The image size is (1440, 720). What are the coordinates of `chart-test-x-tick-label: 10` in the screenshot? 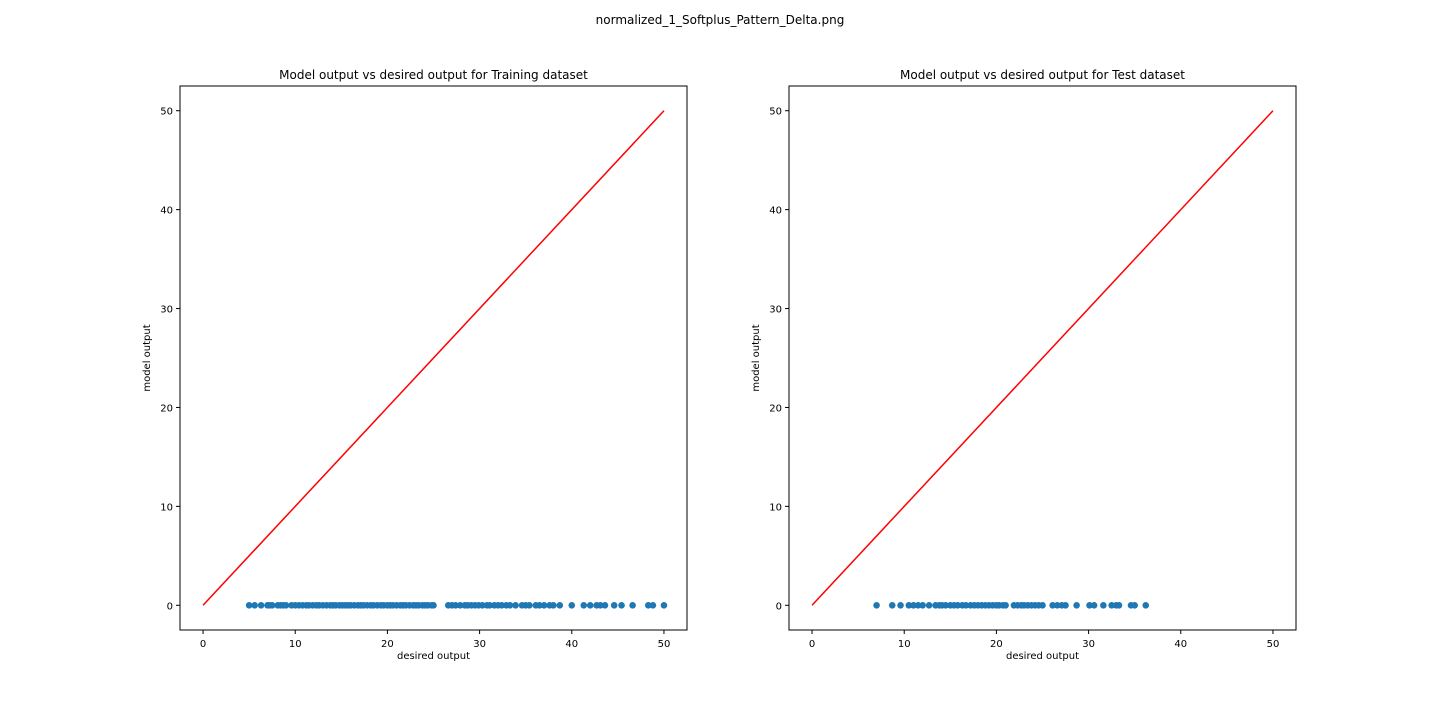 It's located at (904, 644).